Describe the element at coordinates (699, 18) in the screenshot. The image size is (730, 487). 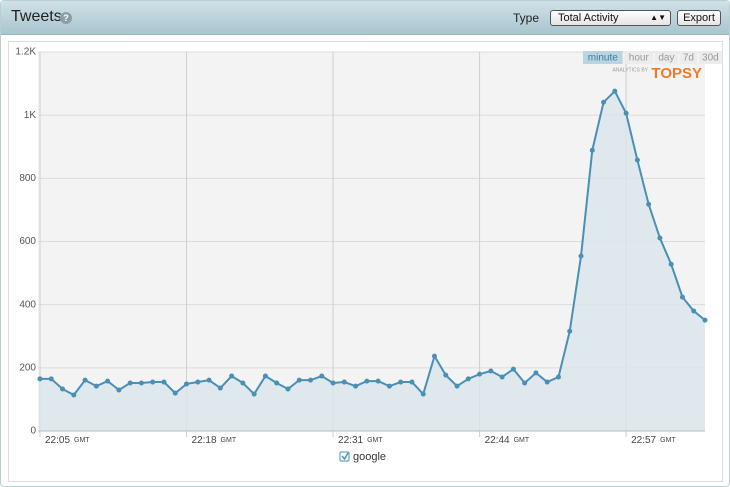
I see `export-button: Export` at that location.